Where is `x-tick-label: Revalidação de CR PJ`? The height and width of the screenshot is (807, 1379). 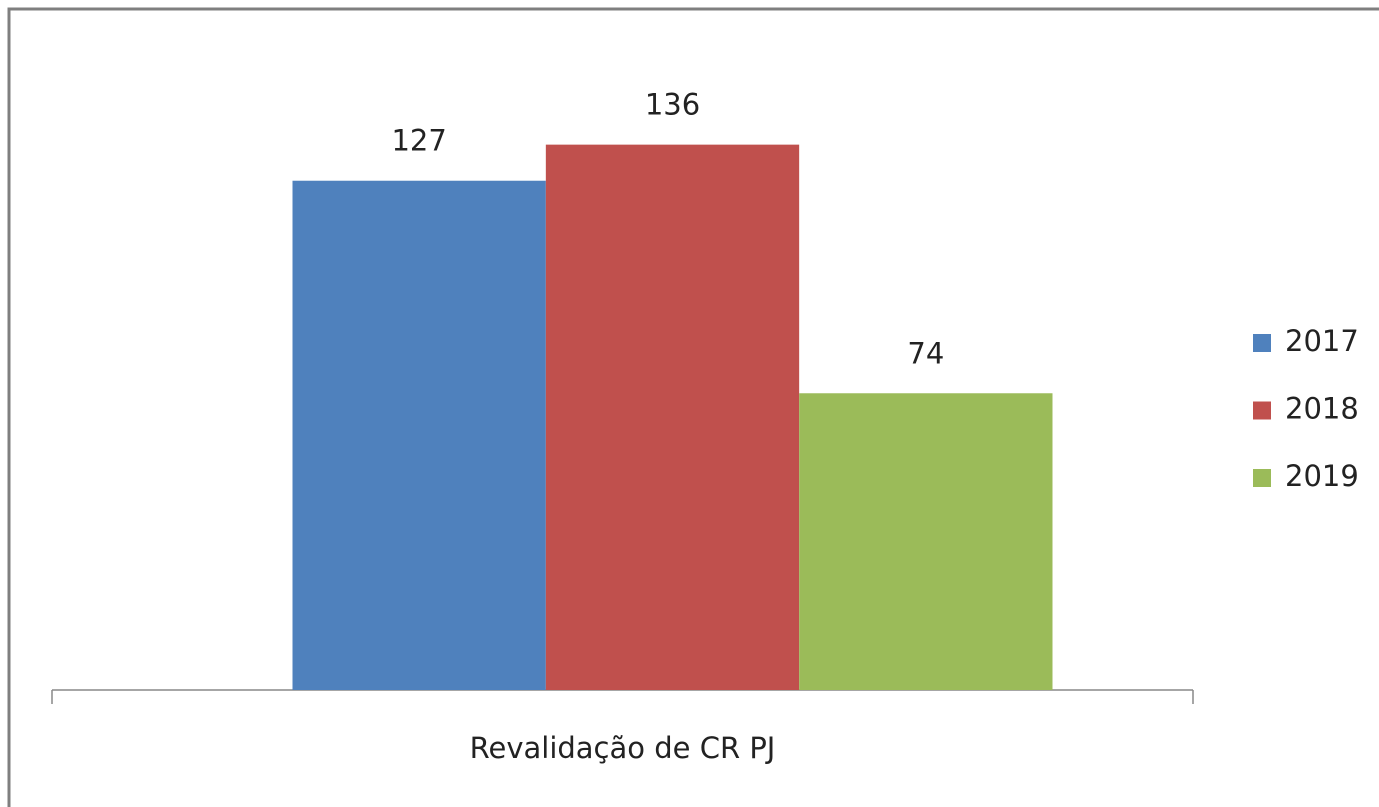
x-tick-label: Revalidação de CR PJ is located at coordinates (623, 748).